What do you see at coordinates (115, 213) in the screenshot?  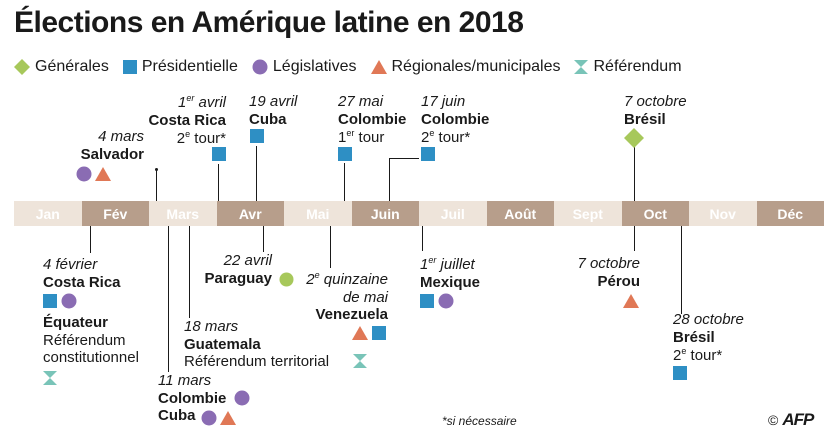 I see `month-feb: Fév` at bounding box center [115, 213].